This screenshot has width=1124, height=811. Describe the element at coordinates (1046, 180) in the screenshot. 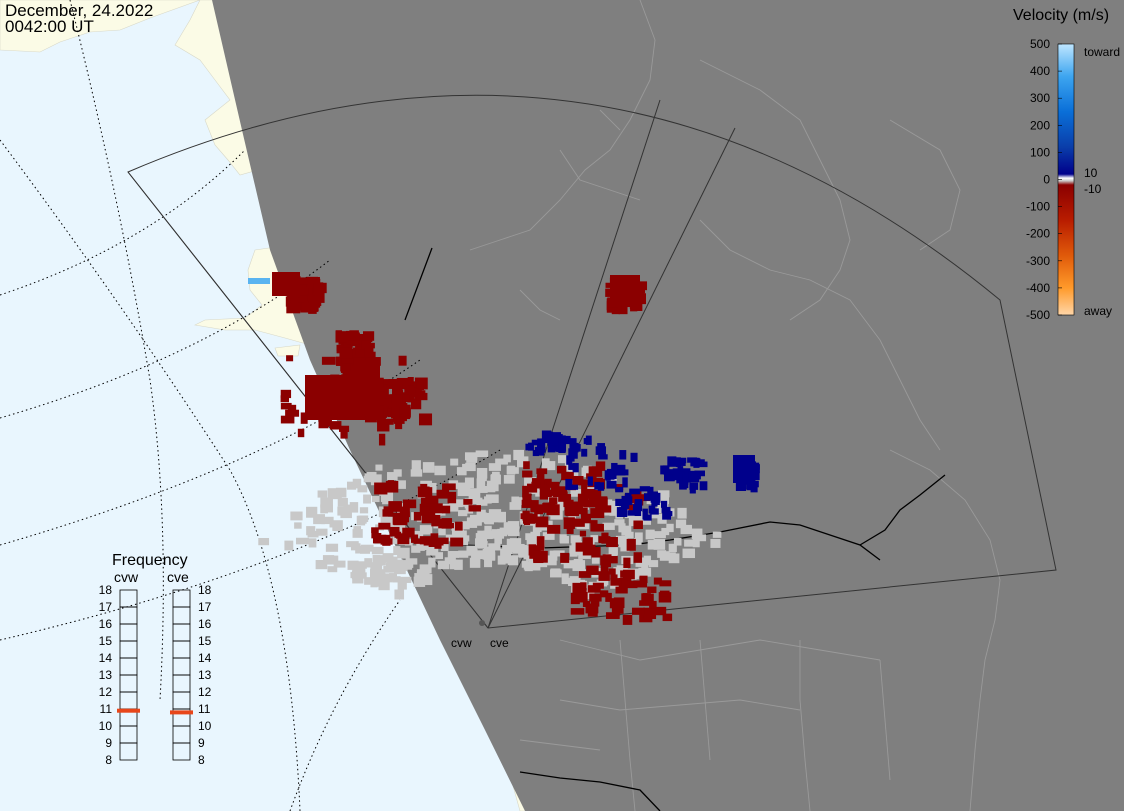

I see `velocity-tick-label: 0` at that location.